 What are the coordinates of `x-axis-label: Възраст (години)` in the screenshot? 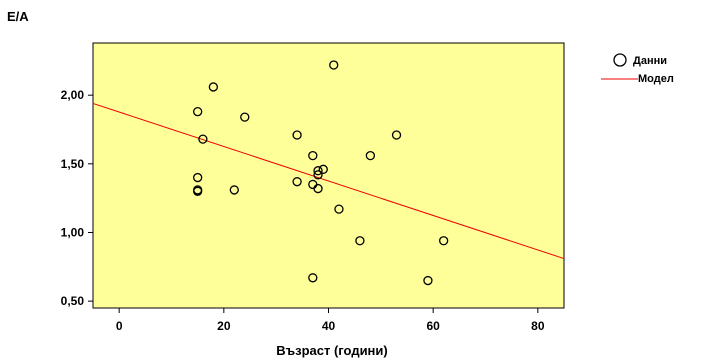 It's located at (331, 350).